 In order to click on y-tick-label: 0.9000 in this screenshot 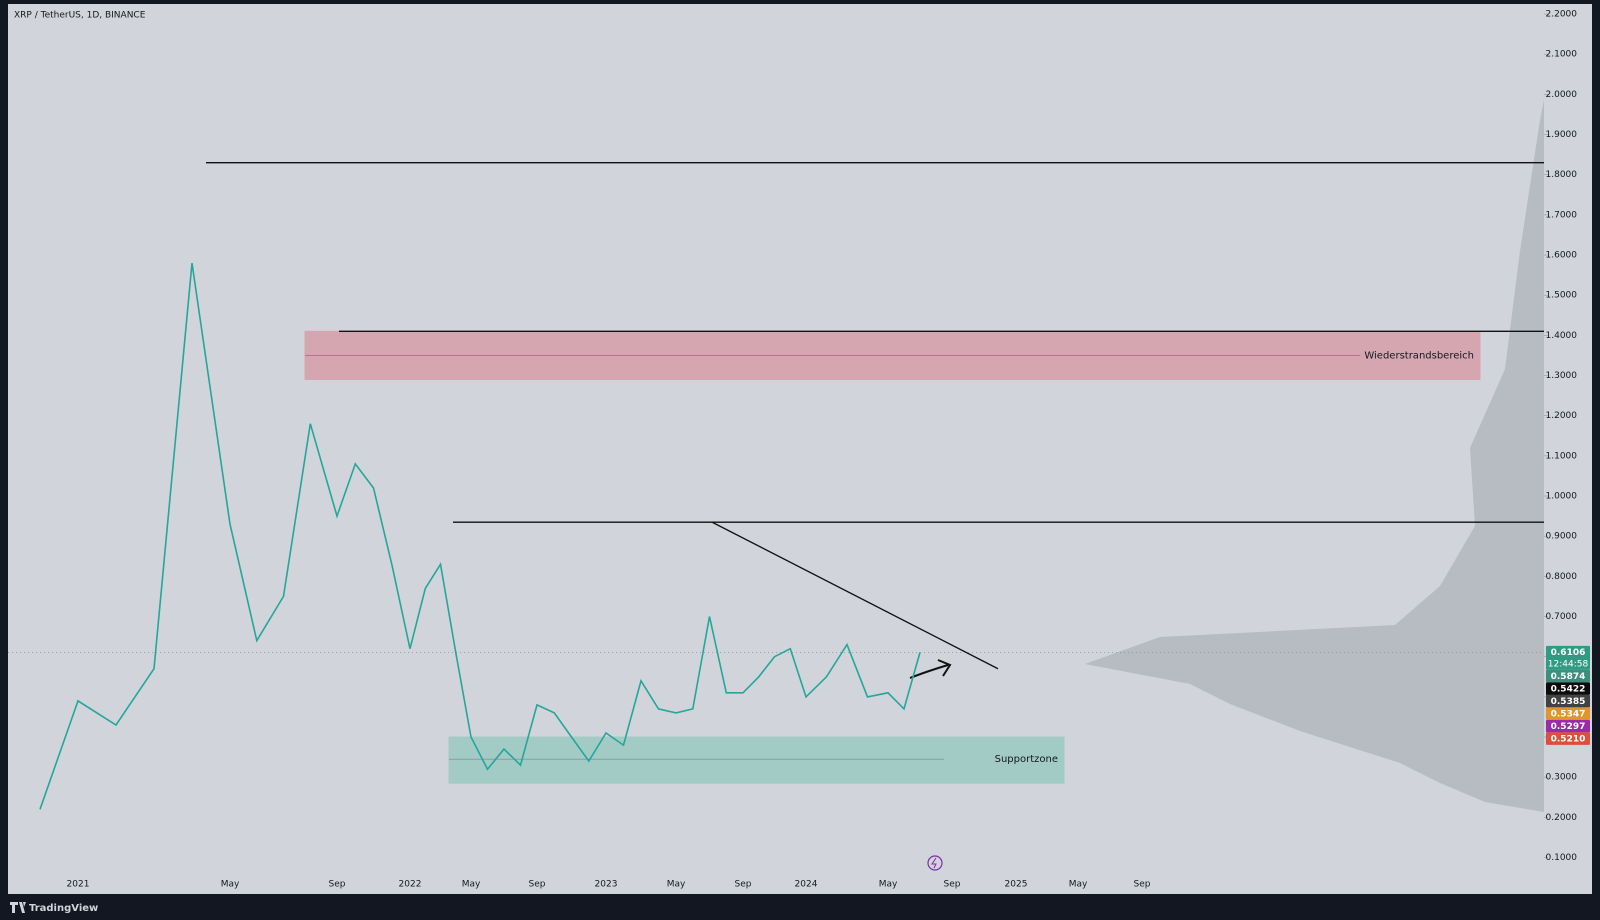, I will do `click(1562, 537)`.